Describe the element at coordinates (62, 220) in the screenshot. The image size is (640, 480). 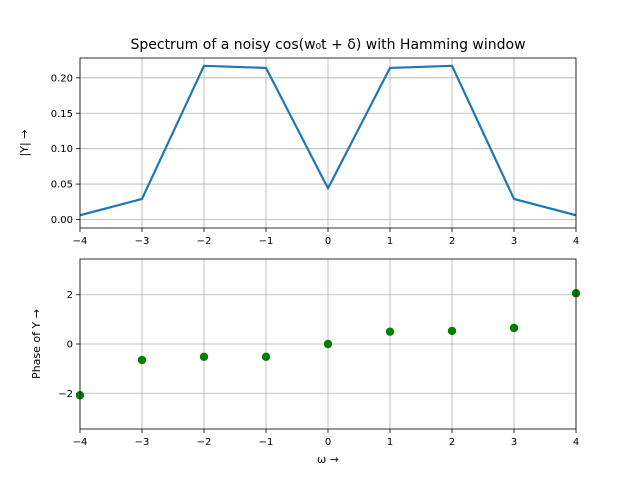
I see `y-tick-label: 0.00` at that location.